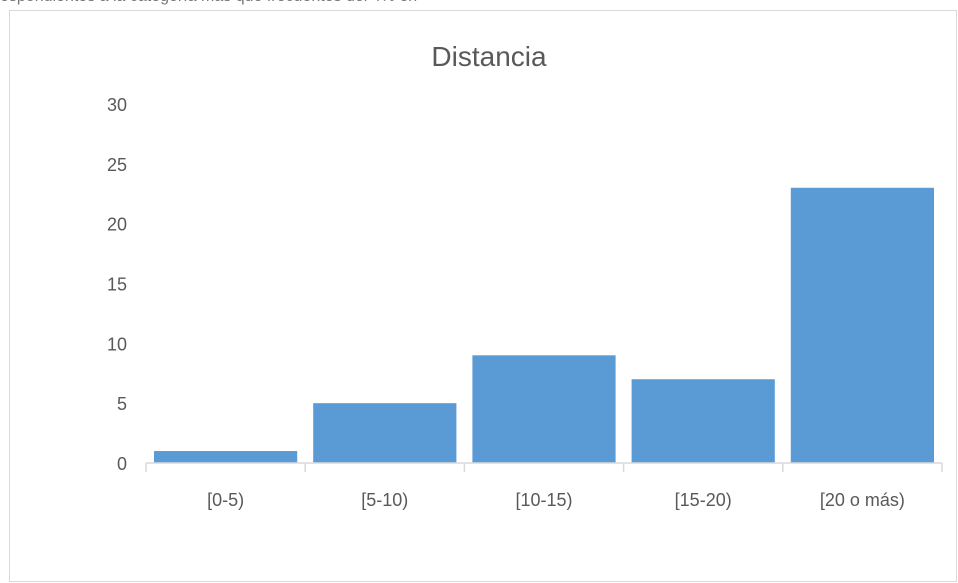  Describe the element at coordinates (544, 467) in the screenshot. I see `x-axis-ticks` at that location.